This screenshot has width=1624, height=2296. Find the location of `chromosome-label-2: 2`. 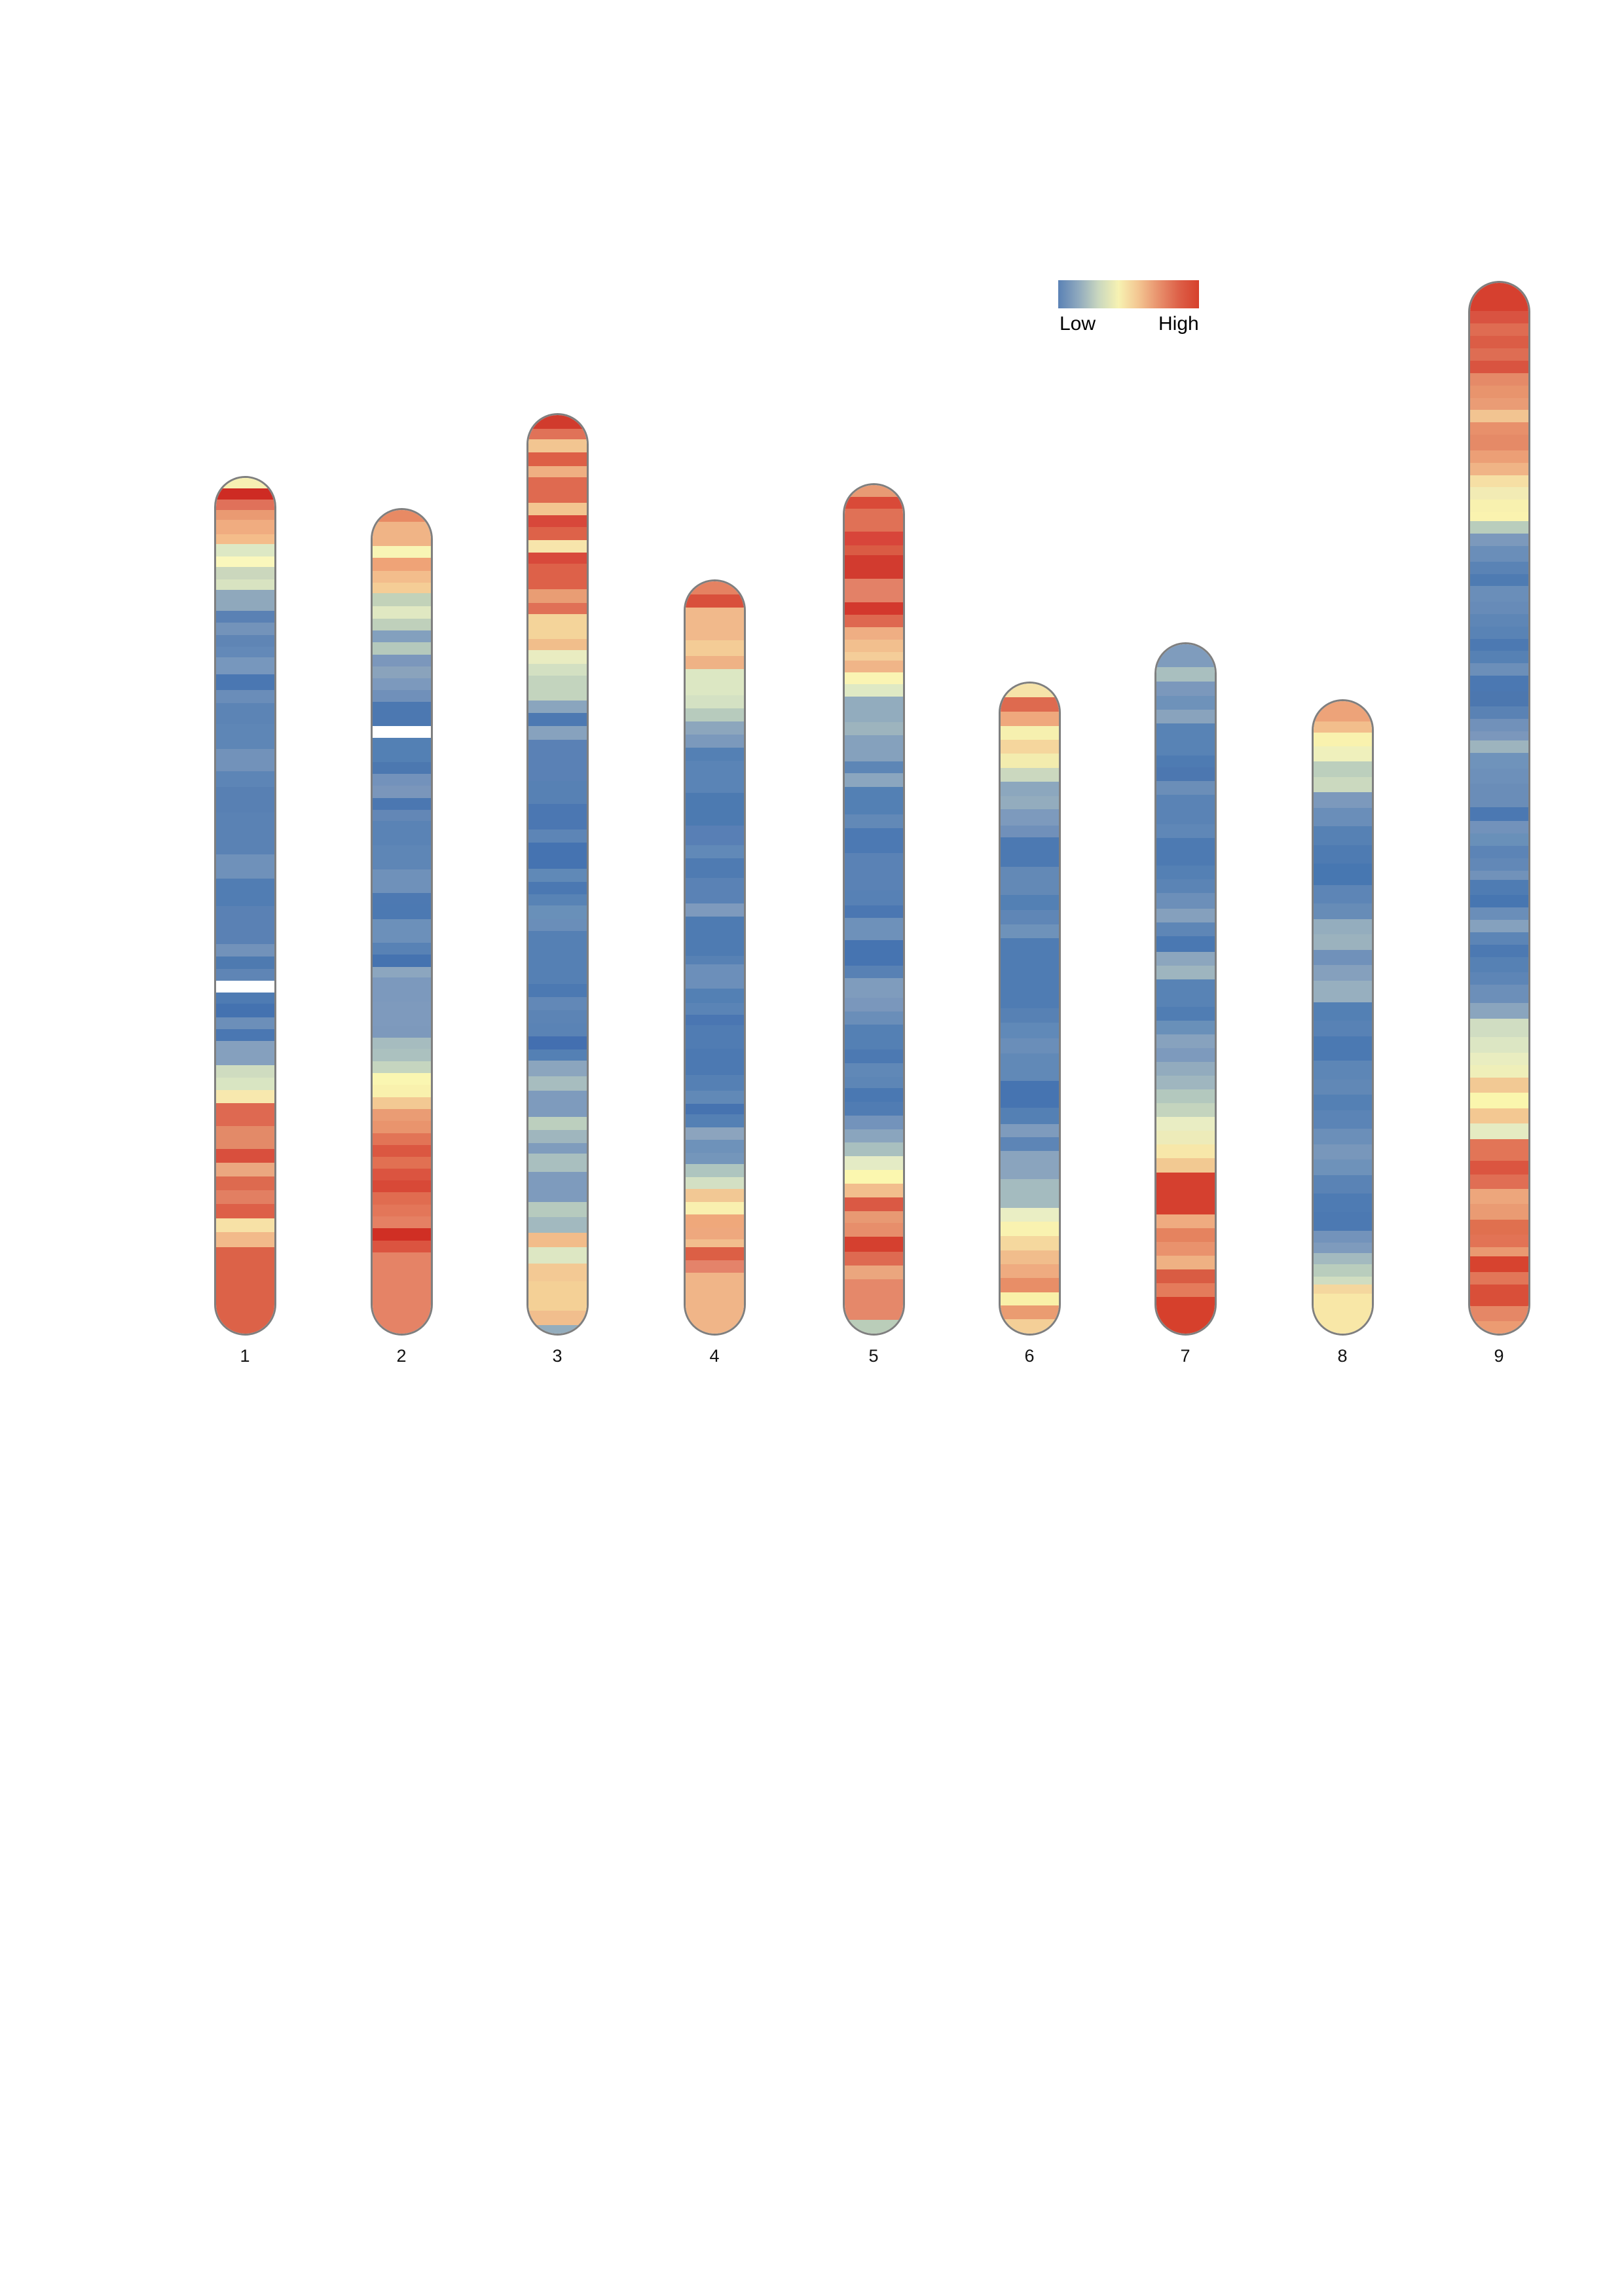

chromosome-label-2: 2 is located at coordinates (401, 1356).